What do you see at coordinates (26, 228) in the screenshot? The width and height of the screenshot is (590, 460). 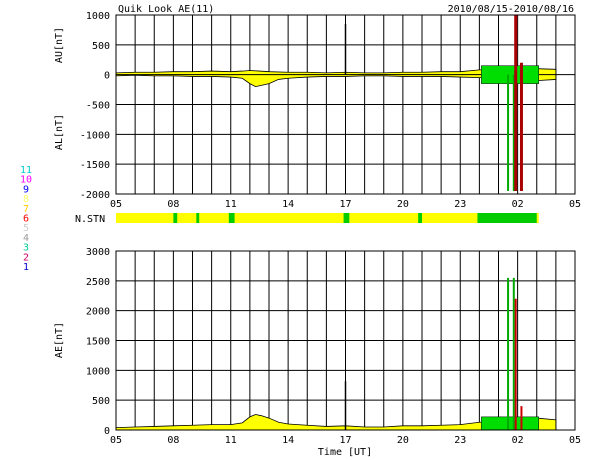 I see `legend-label: 5` at bounding box center [26, 228].